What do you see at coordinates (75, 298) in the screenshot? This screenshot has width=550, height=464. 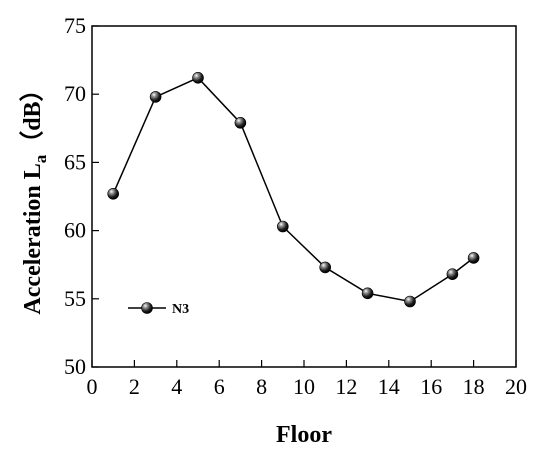 I see `y-tick-label: 55` at bounding box center [75, 298].